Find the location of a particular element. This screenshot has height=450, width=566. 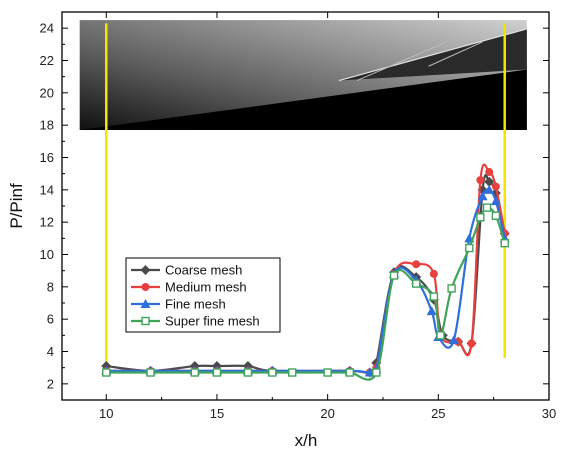

inset-wall-shadow is located at coordinates (303, 100).